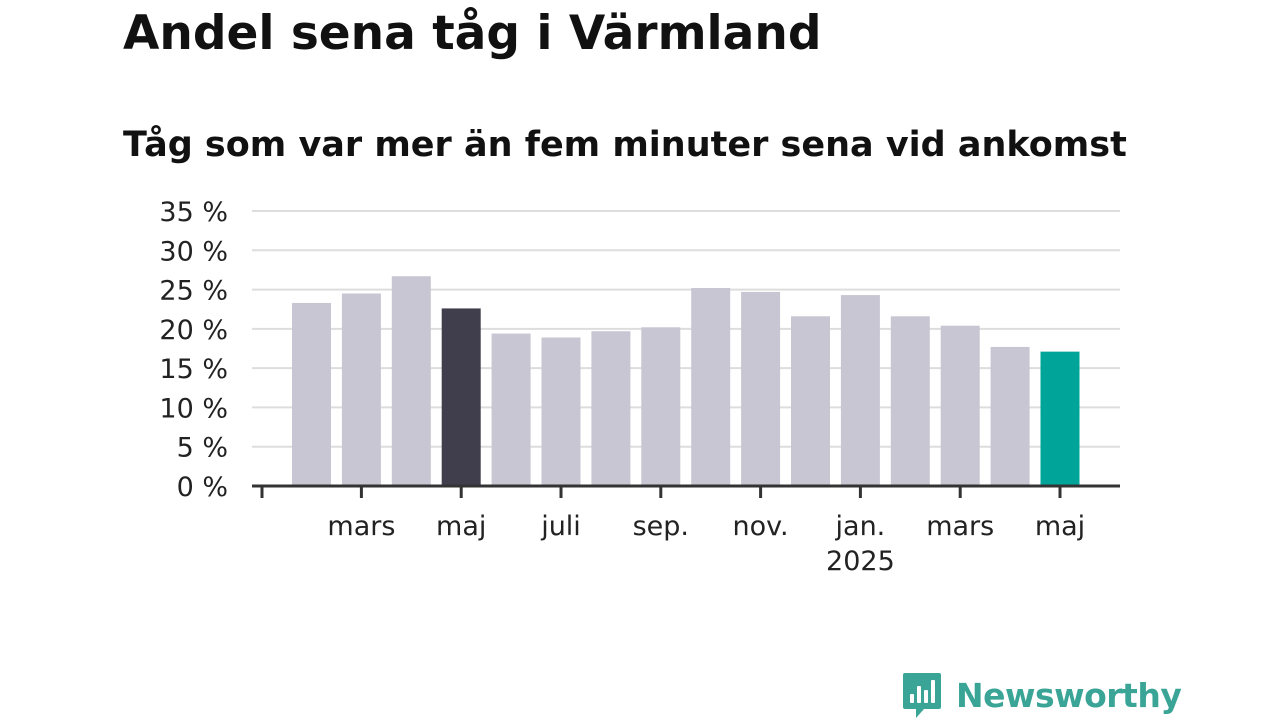 The image size is (1280, 720). I want to click on x-axis-labels: mars maj juli sep. nov. jan. 2025 mars maj, so click(706, 544).